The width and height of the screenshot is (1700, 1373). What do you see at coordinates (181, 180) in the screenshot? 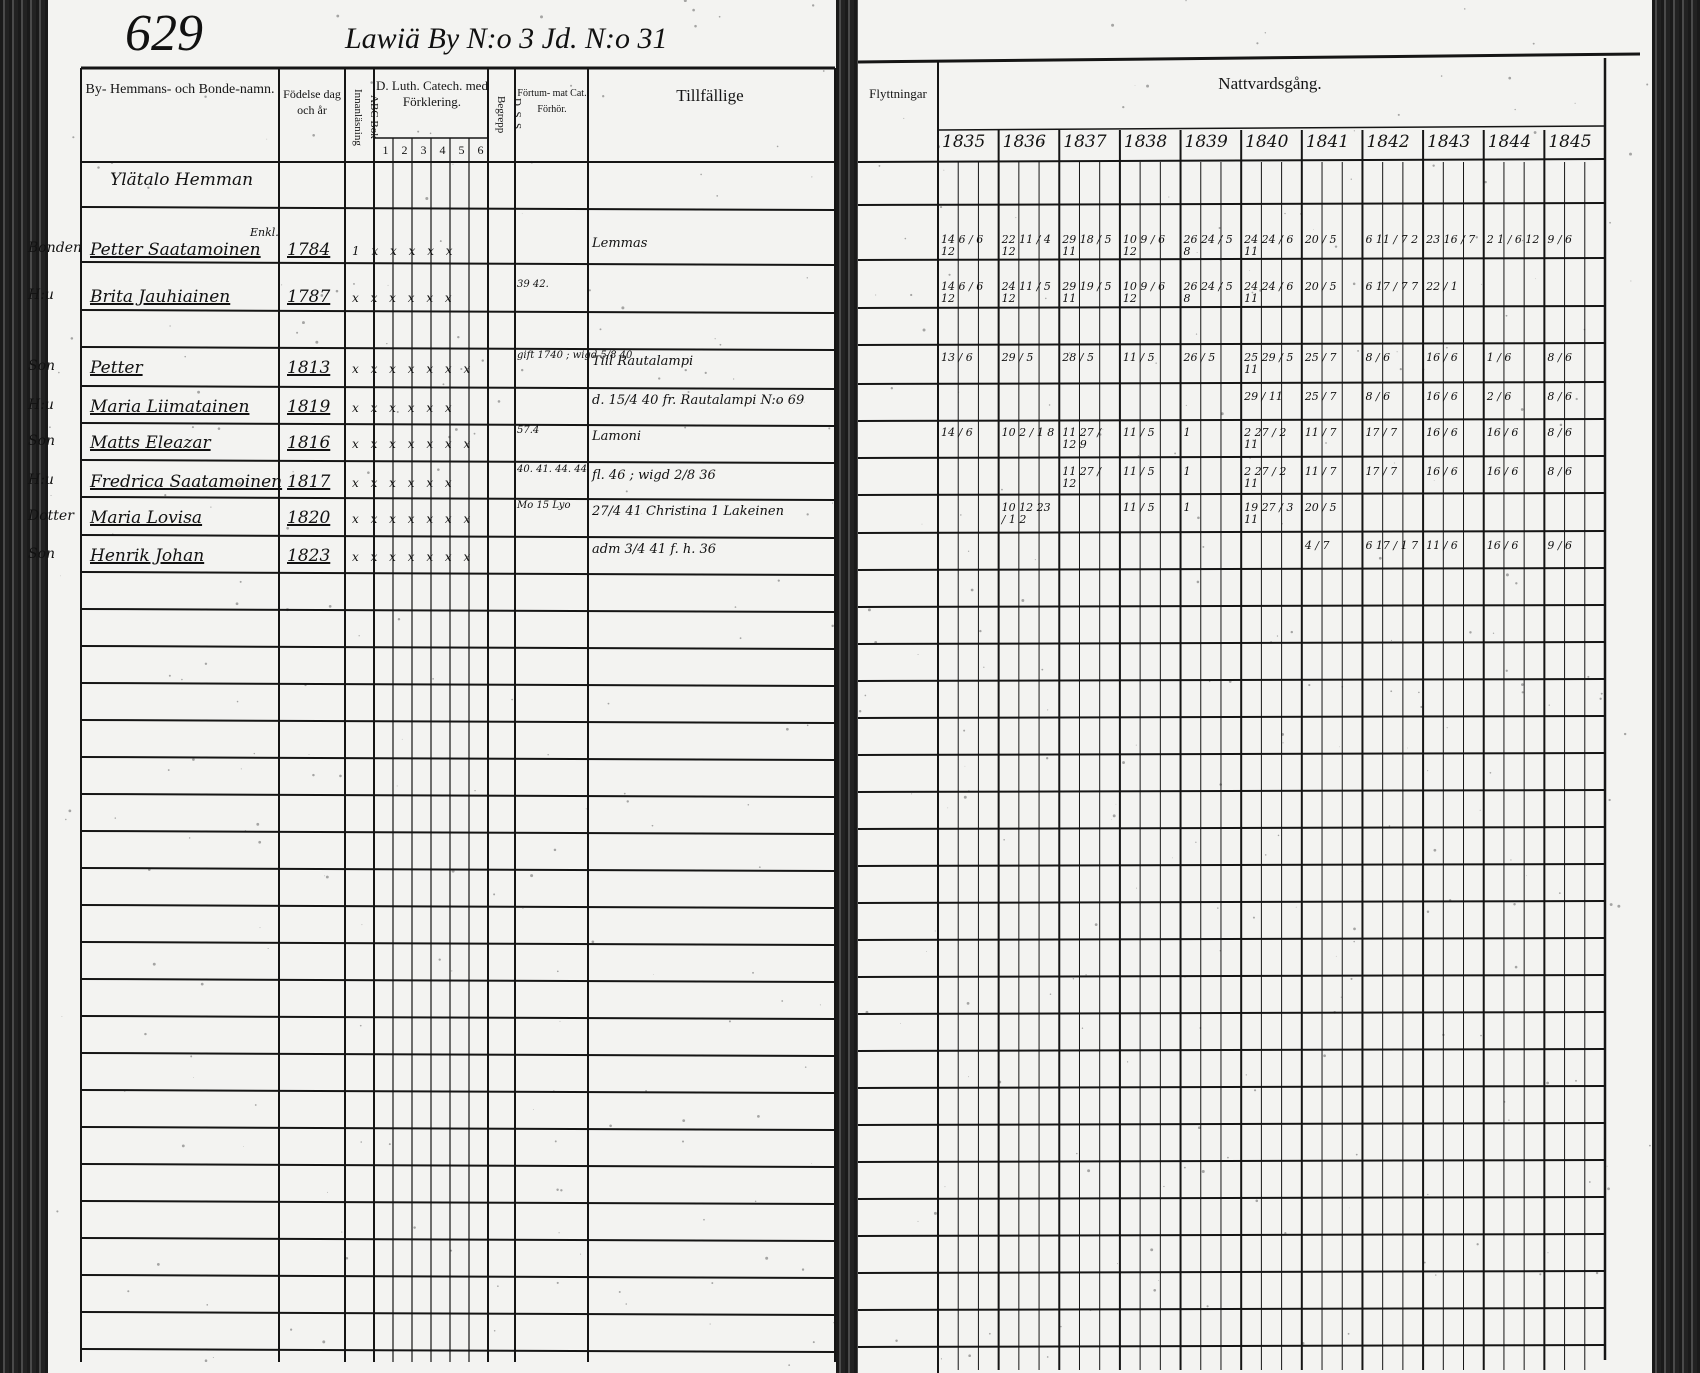
I see `household-name: Ylätalo Hemman` at bounding box center [181, 180].